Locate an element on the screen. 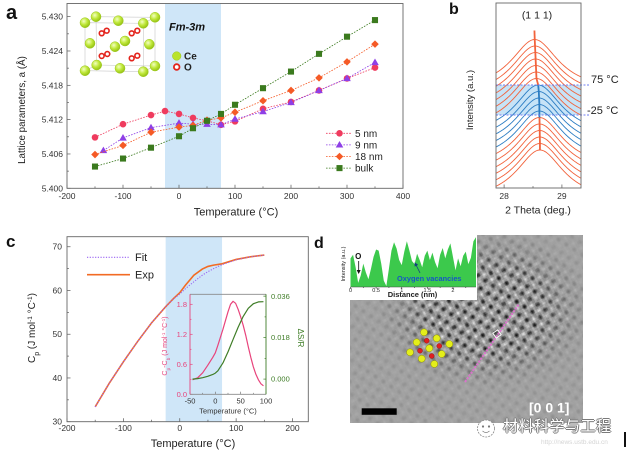  x-tick-label: -100 is located at coordinates (123, 428).